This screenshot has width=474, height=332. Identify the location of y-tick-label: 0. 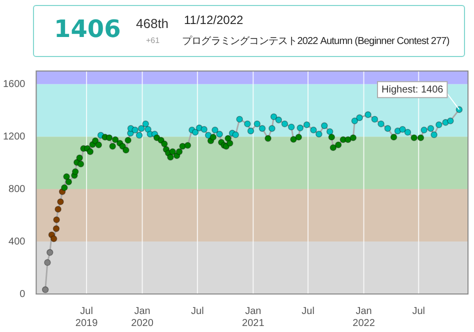
(23, 294).